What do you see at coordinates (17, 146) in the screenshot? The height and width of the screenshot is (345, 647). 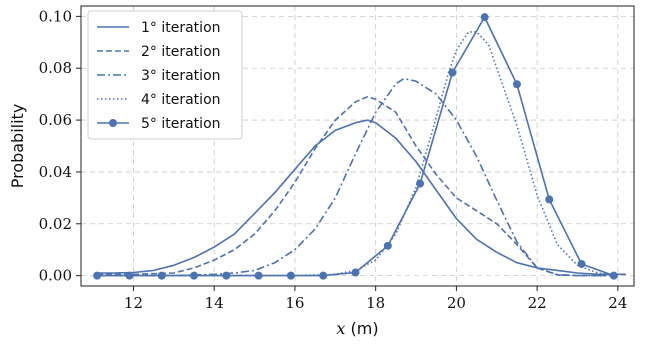 I see `y-axis-label: Probability` at bounding box center [17, 146].